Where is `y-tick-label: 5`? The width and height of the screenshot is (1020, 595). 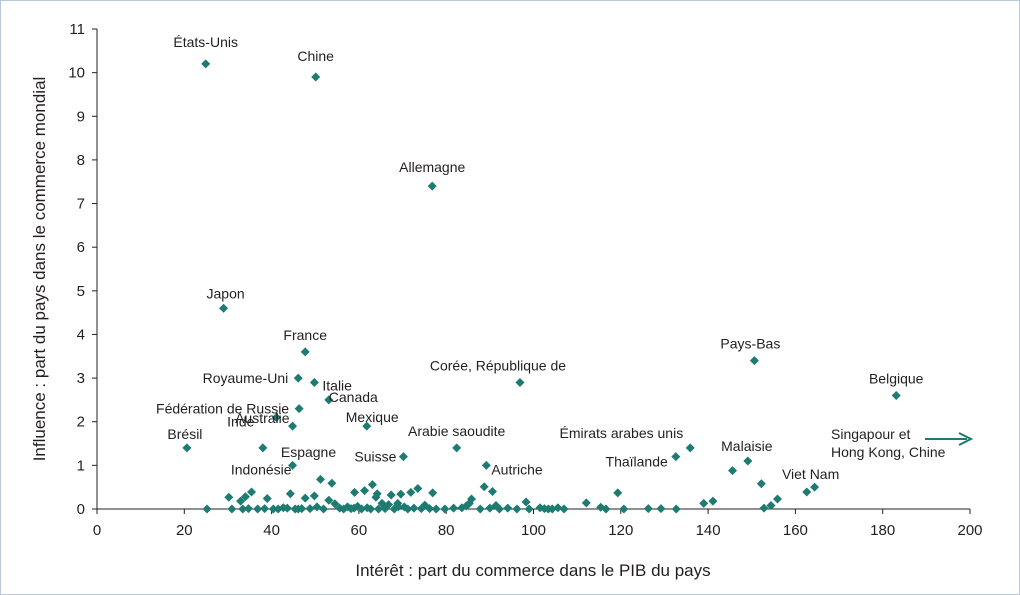 y-tick-label: 5 is located at coordinates (81, 291).